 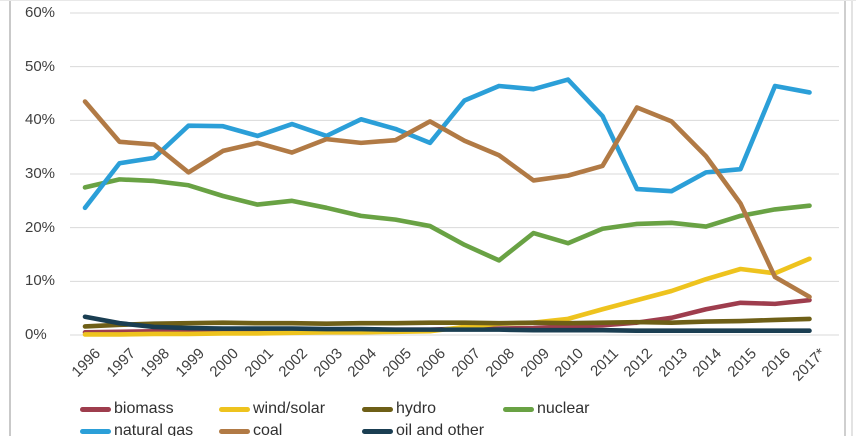 I want to click on legend-item-hydro: hydro, so click(x=399, y=409).